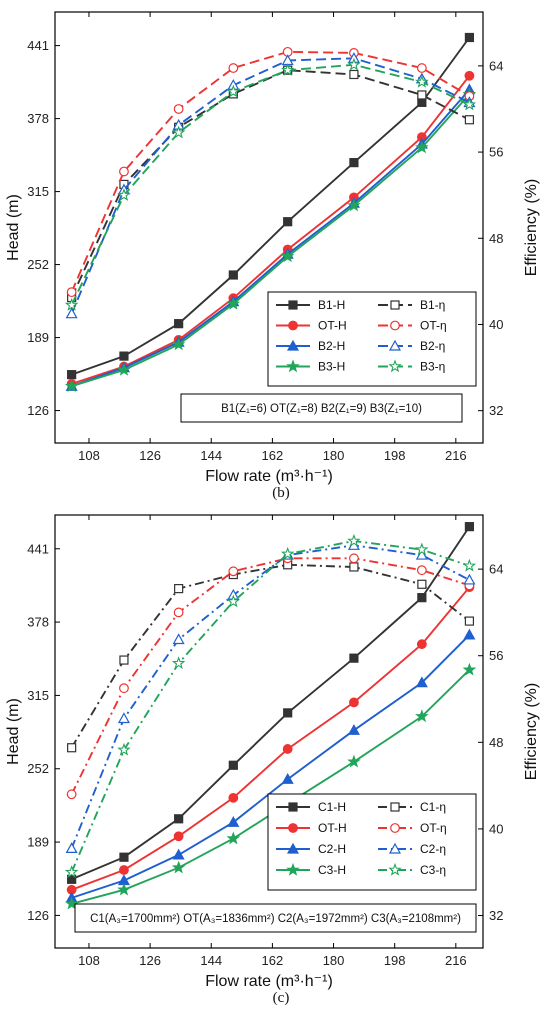 This screenshot has height=1021, width=550. What do you see at coordinates (273, 455) in the screenshot?
I see `x-tick-label: 162` at bounding box center [273, 455].